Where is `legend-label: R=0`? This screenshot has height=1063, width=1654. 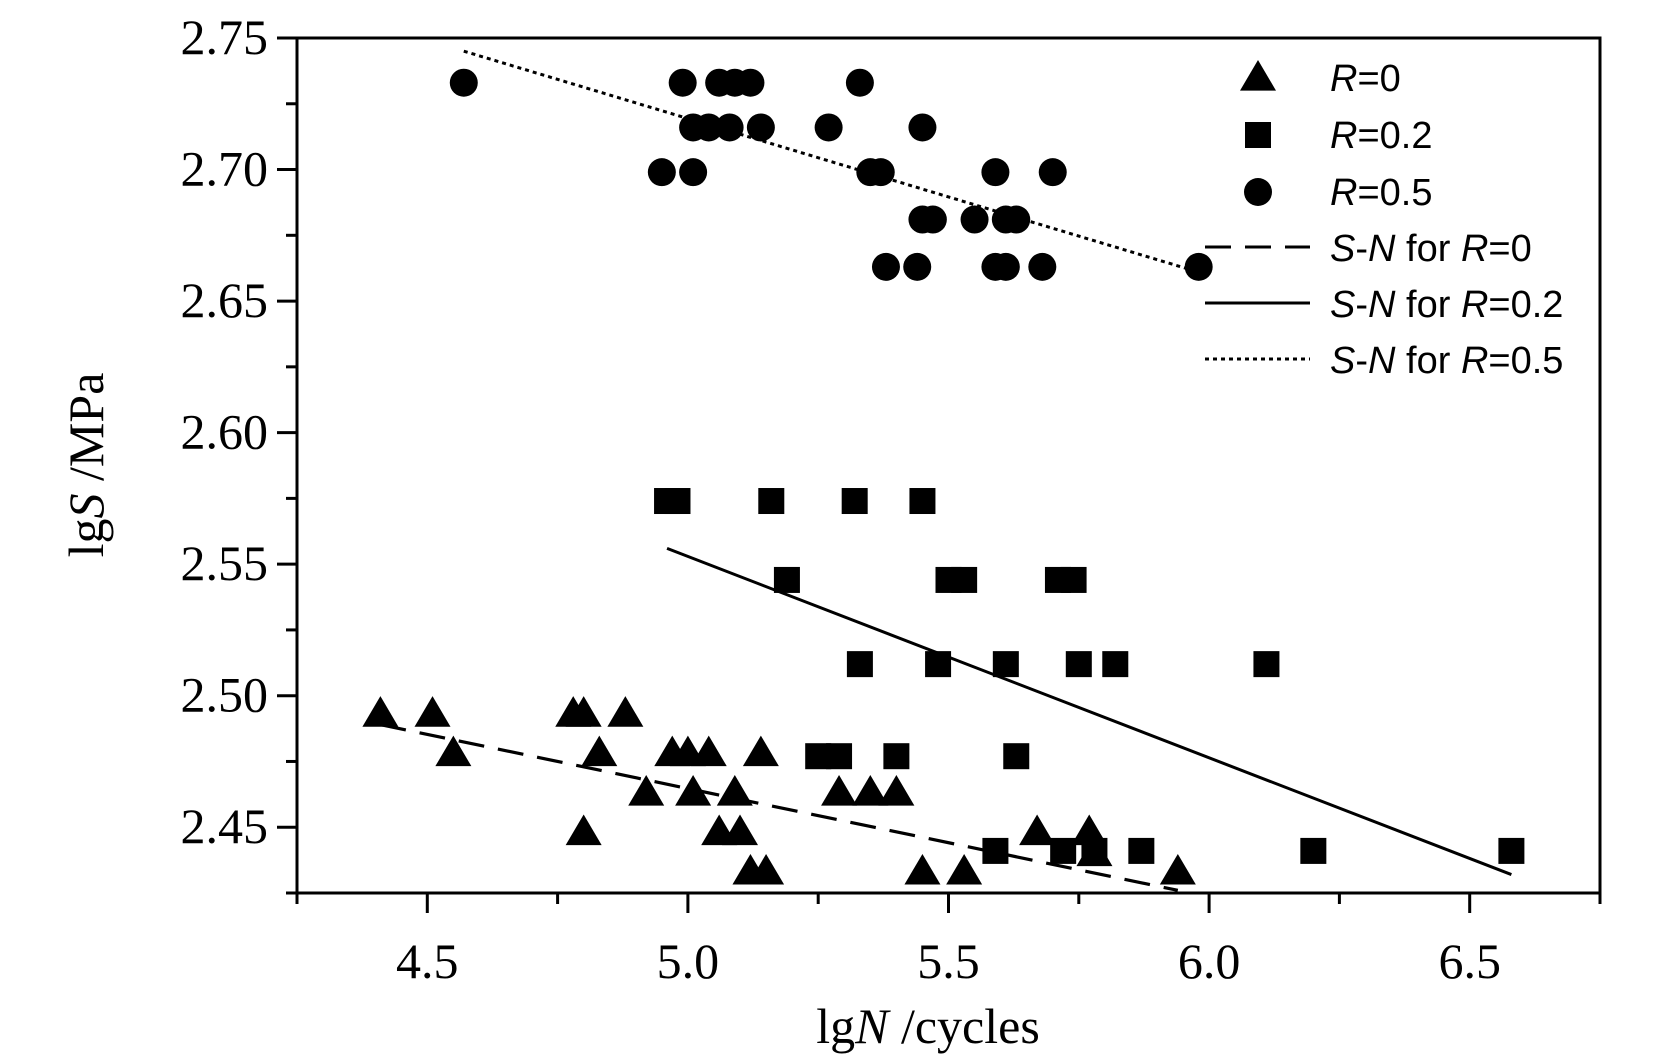
legend-label: R=0 is located at coordinates (1365, 79).